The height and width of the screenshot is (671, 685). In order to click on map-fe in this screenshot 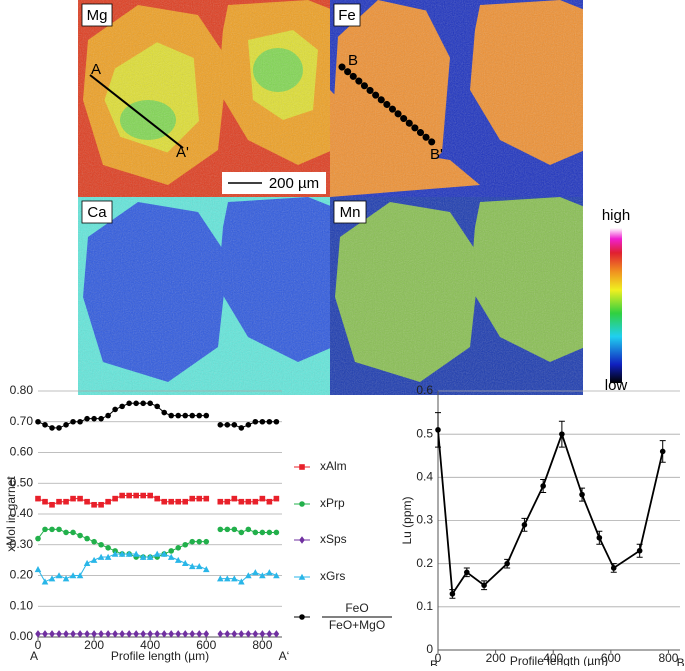, I will do `click(456, 98)`.